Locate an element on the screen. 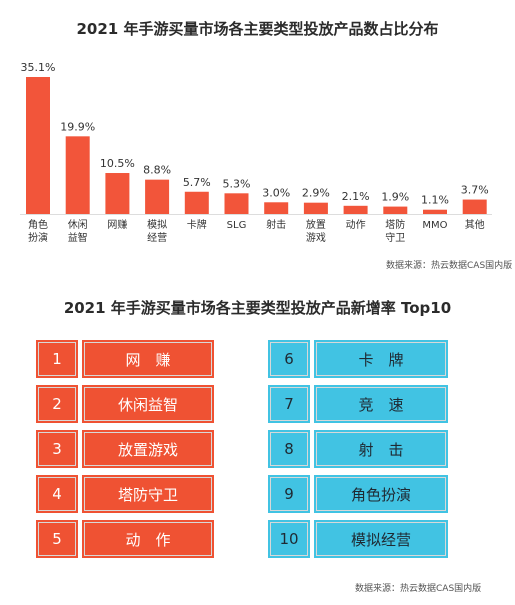 Image resolution: width=515 pixels, height=605 pixels. data-label: 35.1% is located at coordinates (38, 67).